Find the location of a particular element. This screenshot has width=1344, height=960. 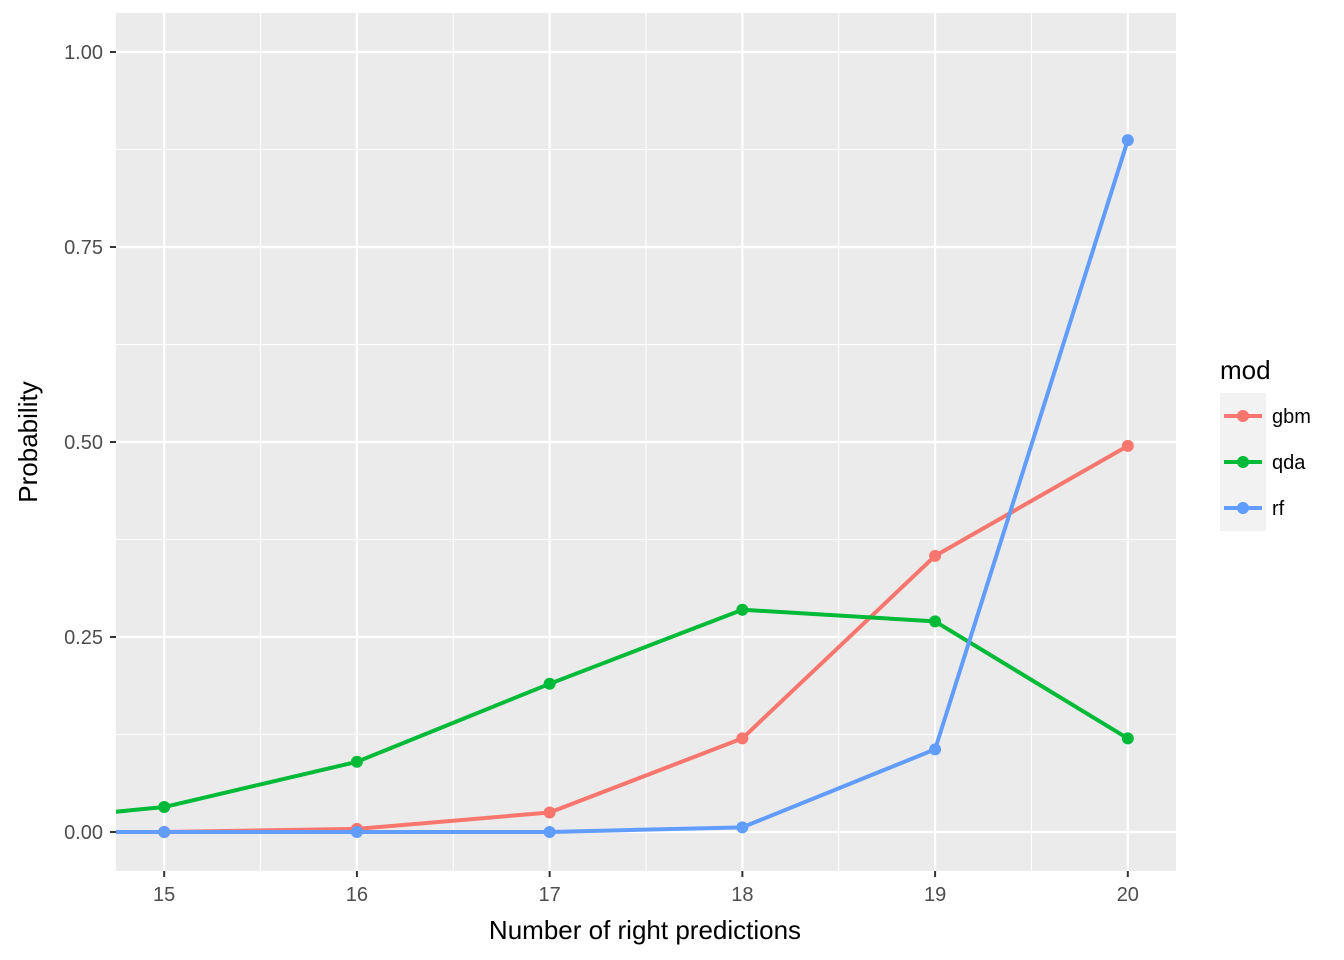

legend: mod gbm qda rf is located at coordinates (1265, 443).